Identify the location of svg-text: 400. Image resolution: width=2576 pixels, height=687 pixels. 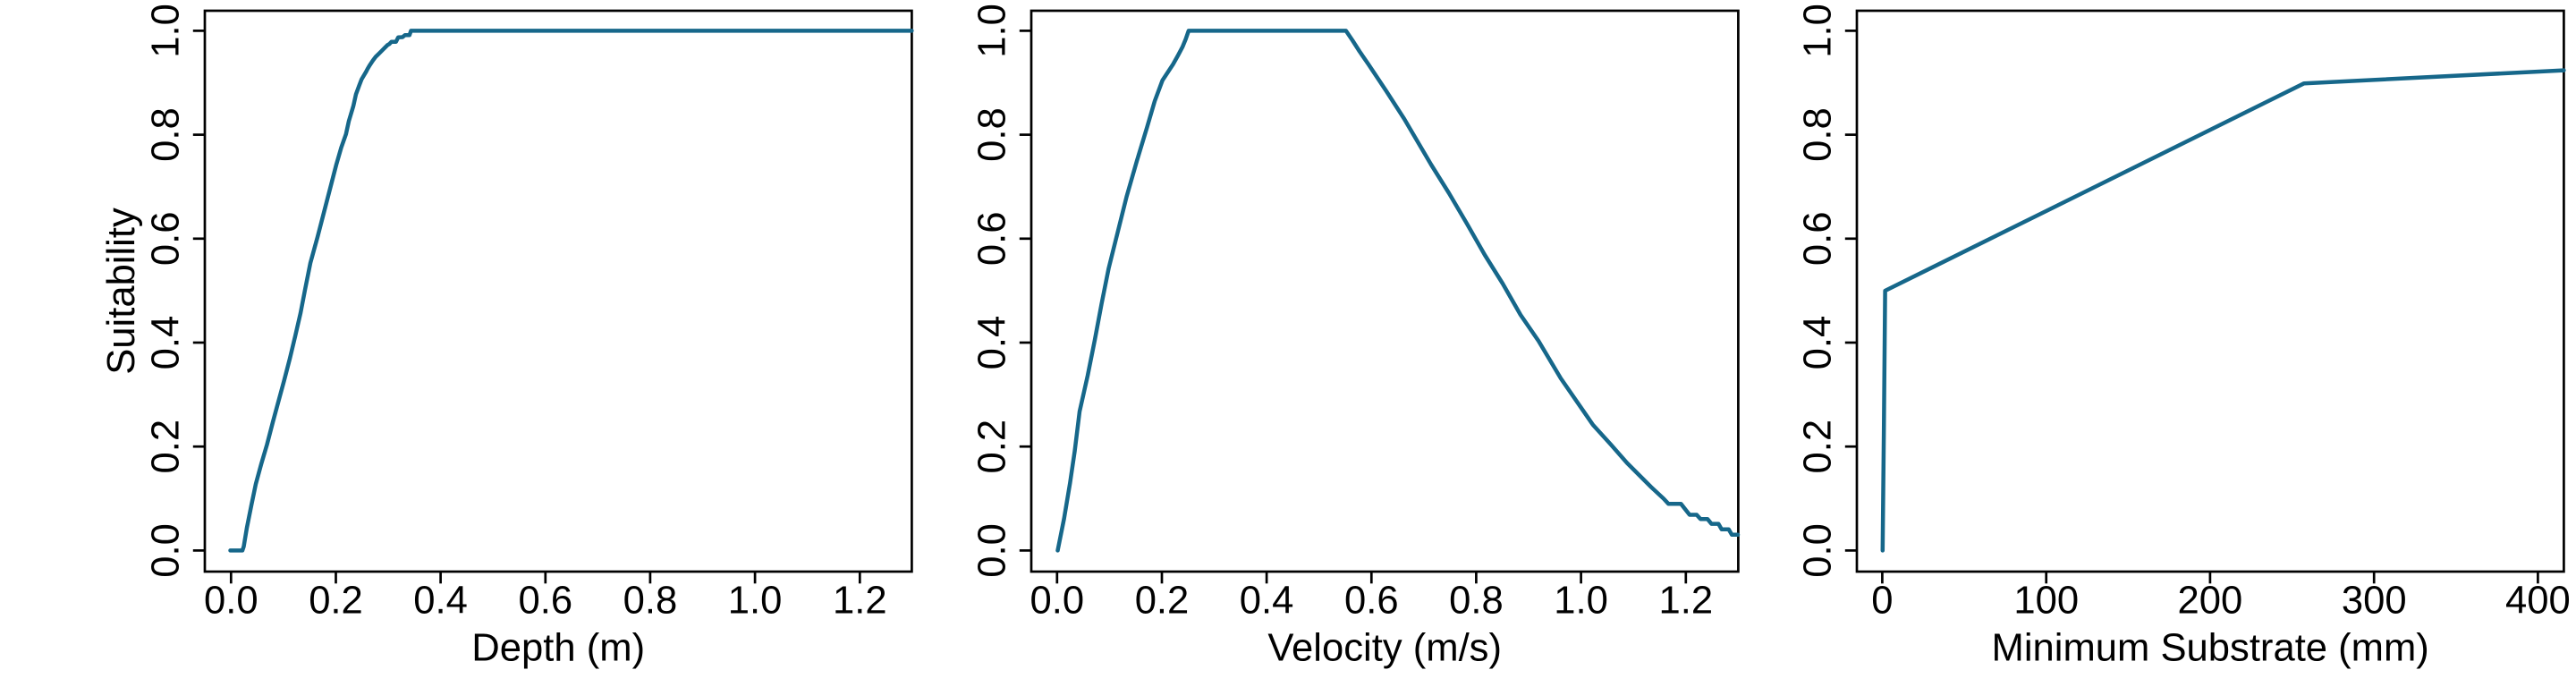
(2538, 601).